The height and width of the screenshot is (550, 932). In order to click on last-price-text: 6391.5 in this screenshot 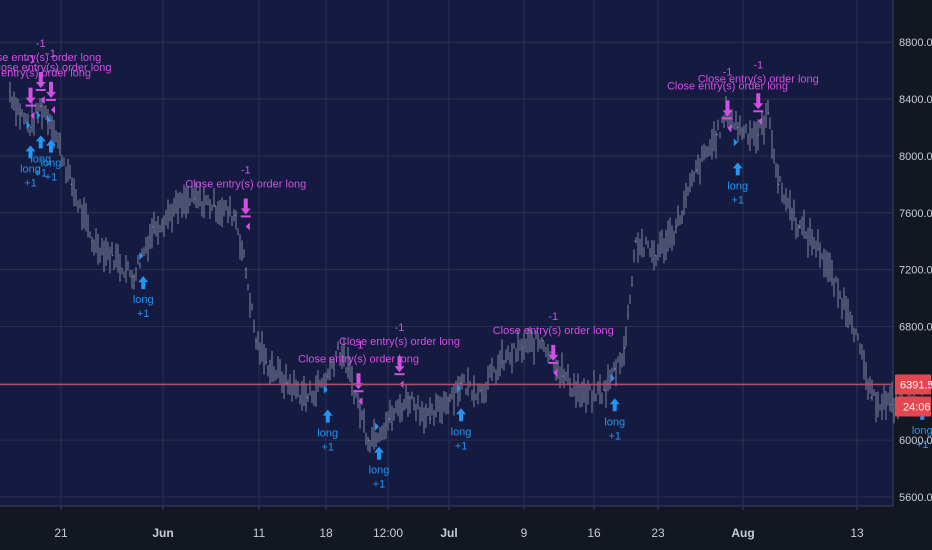, I will do `click(916, 386)`.